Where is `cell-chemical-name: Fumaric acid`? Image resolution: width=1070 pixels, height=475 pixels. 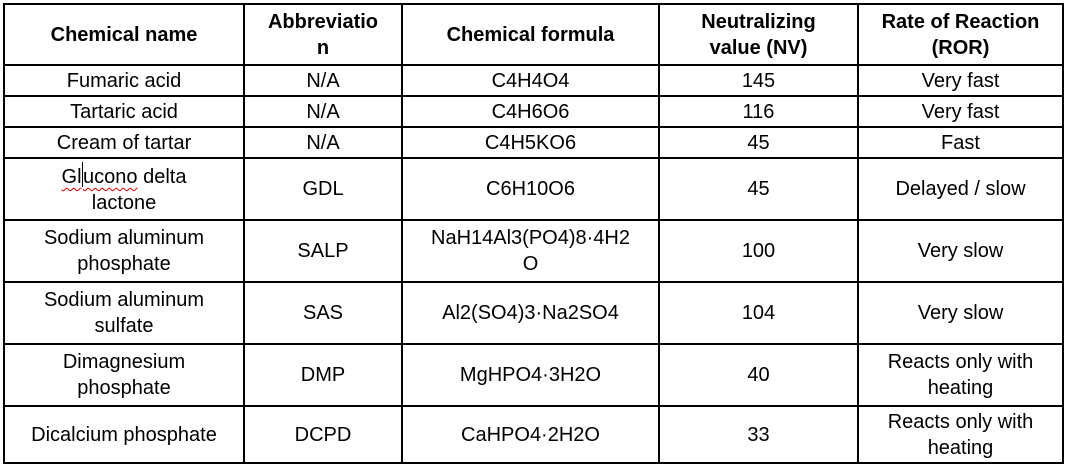
cell-chemical-name: Fumaric acid is located at coordinates (124, 80).